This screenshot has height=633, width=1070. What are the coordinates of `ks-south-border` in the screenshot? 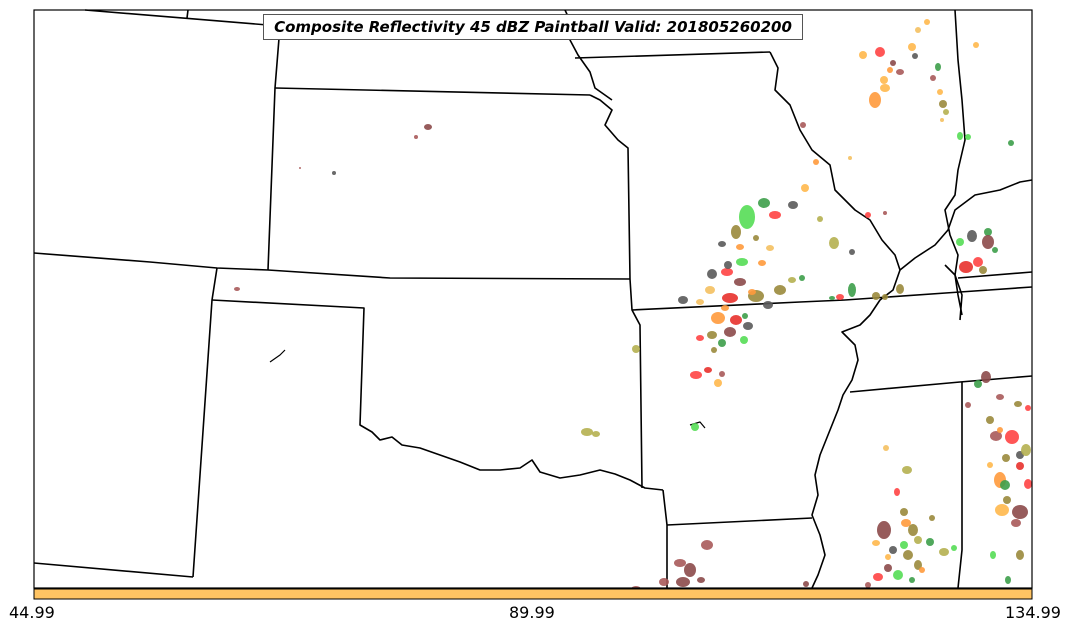 It's located at (449, 274).